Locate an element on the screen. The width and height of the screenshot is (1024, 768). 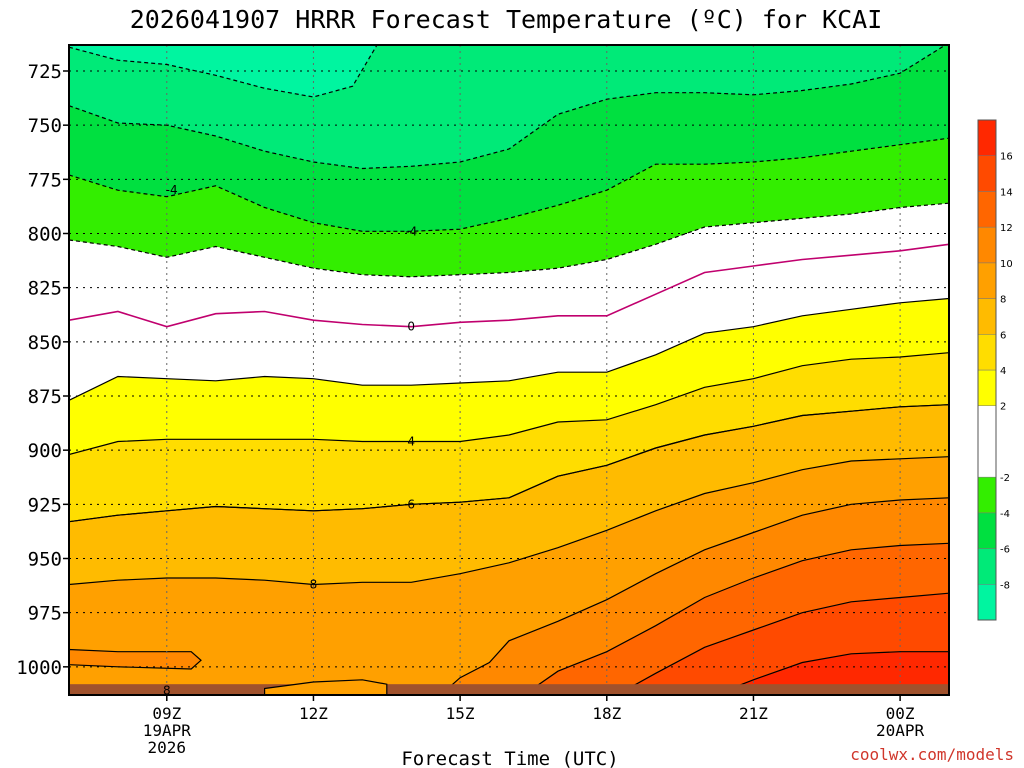
colorbar-tick-label: -4 is located at coordinates (1005, 514).